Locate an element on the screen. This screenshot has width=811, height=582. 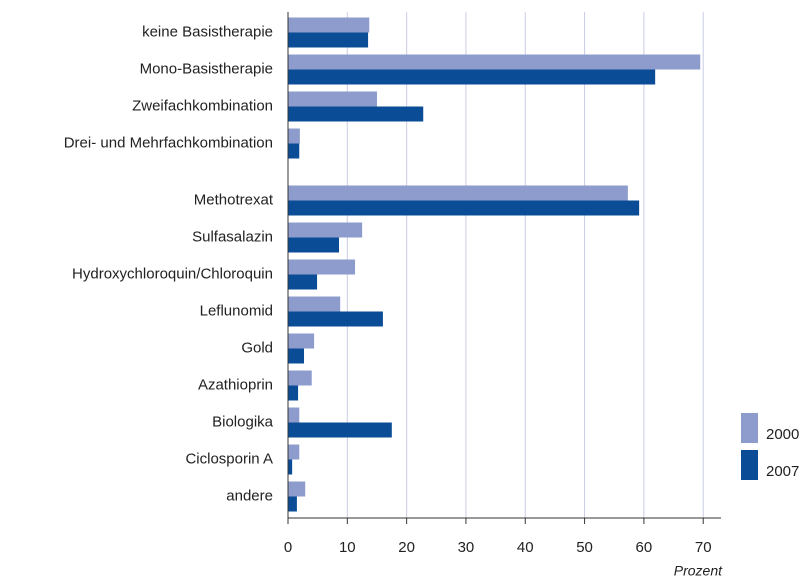
x-tick-label: 70 is located at coordinates (703, 547).